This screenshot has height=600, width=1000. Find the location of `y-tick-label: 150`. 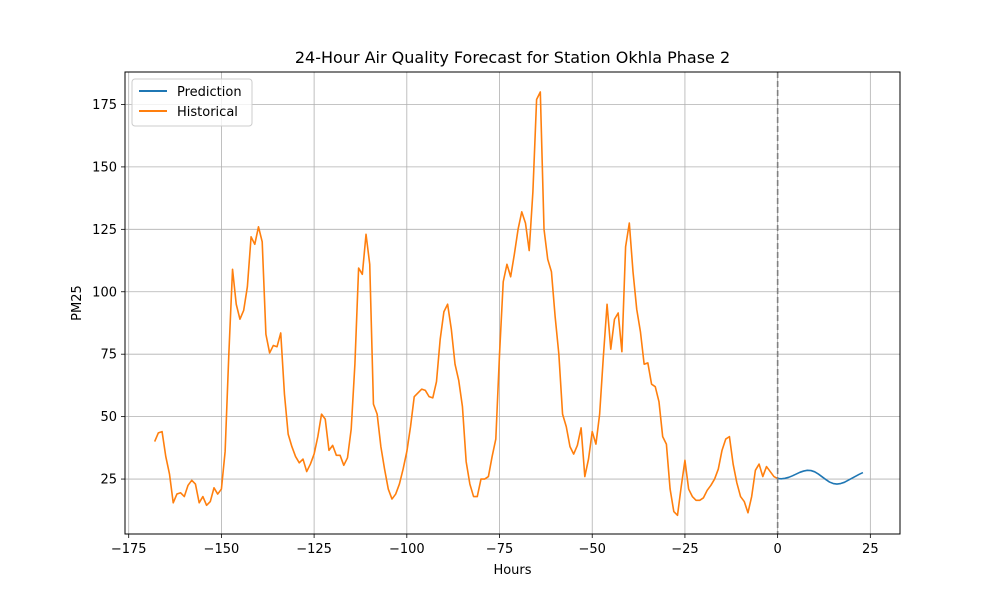

y-tick-label: 150 is located at coordinates (104, 167).